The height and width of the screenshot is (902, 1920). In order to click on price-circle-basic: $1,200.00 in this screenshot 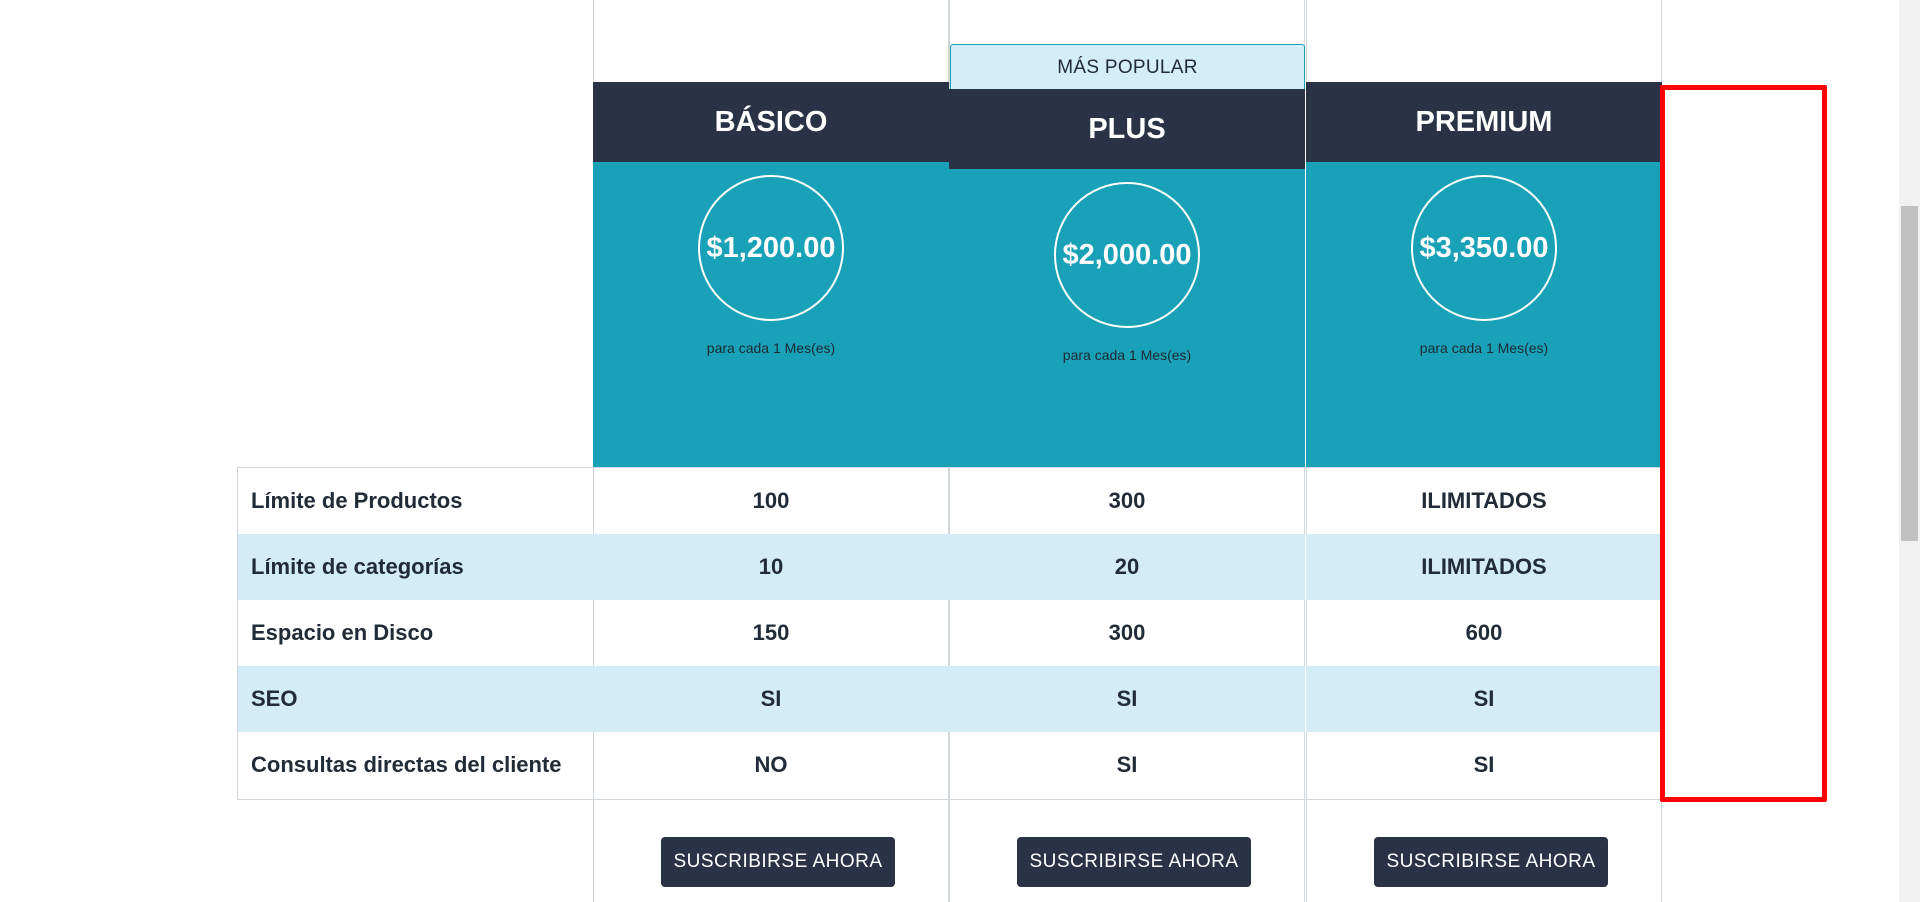, I will do `click(771, 248)`.